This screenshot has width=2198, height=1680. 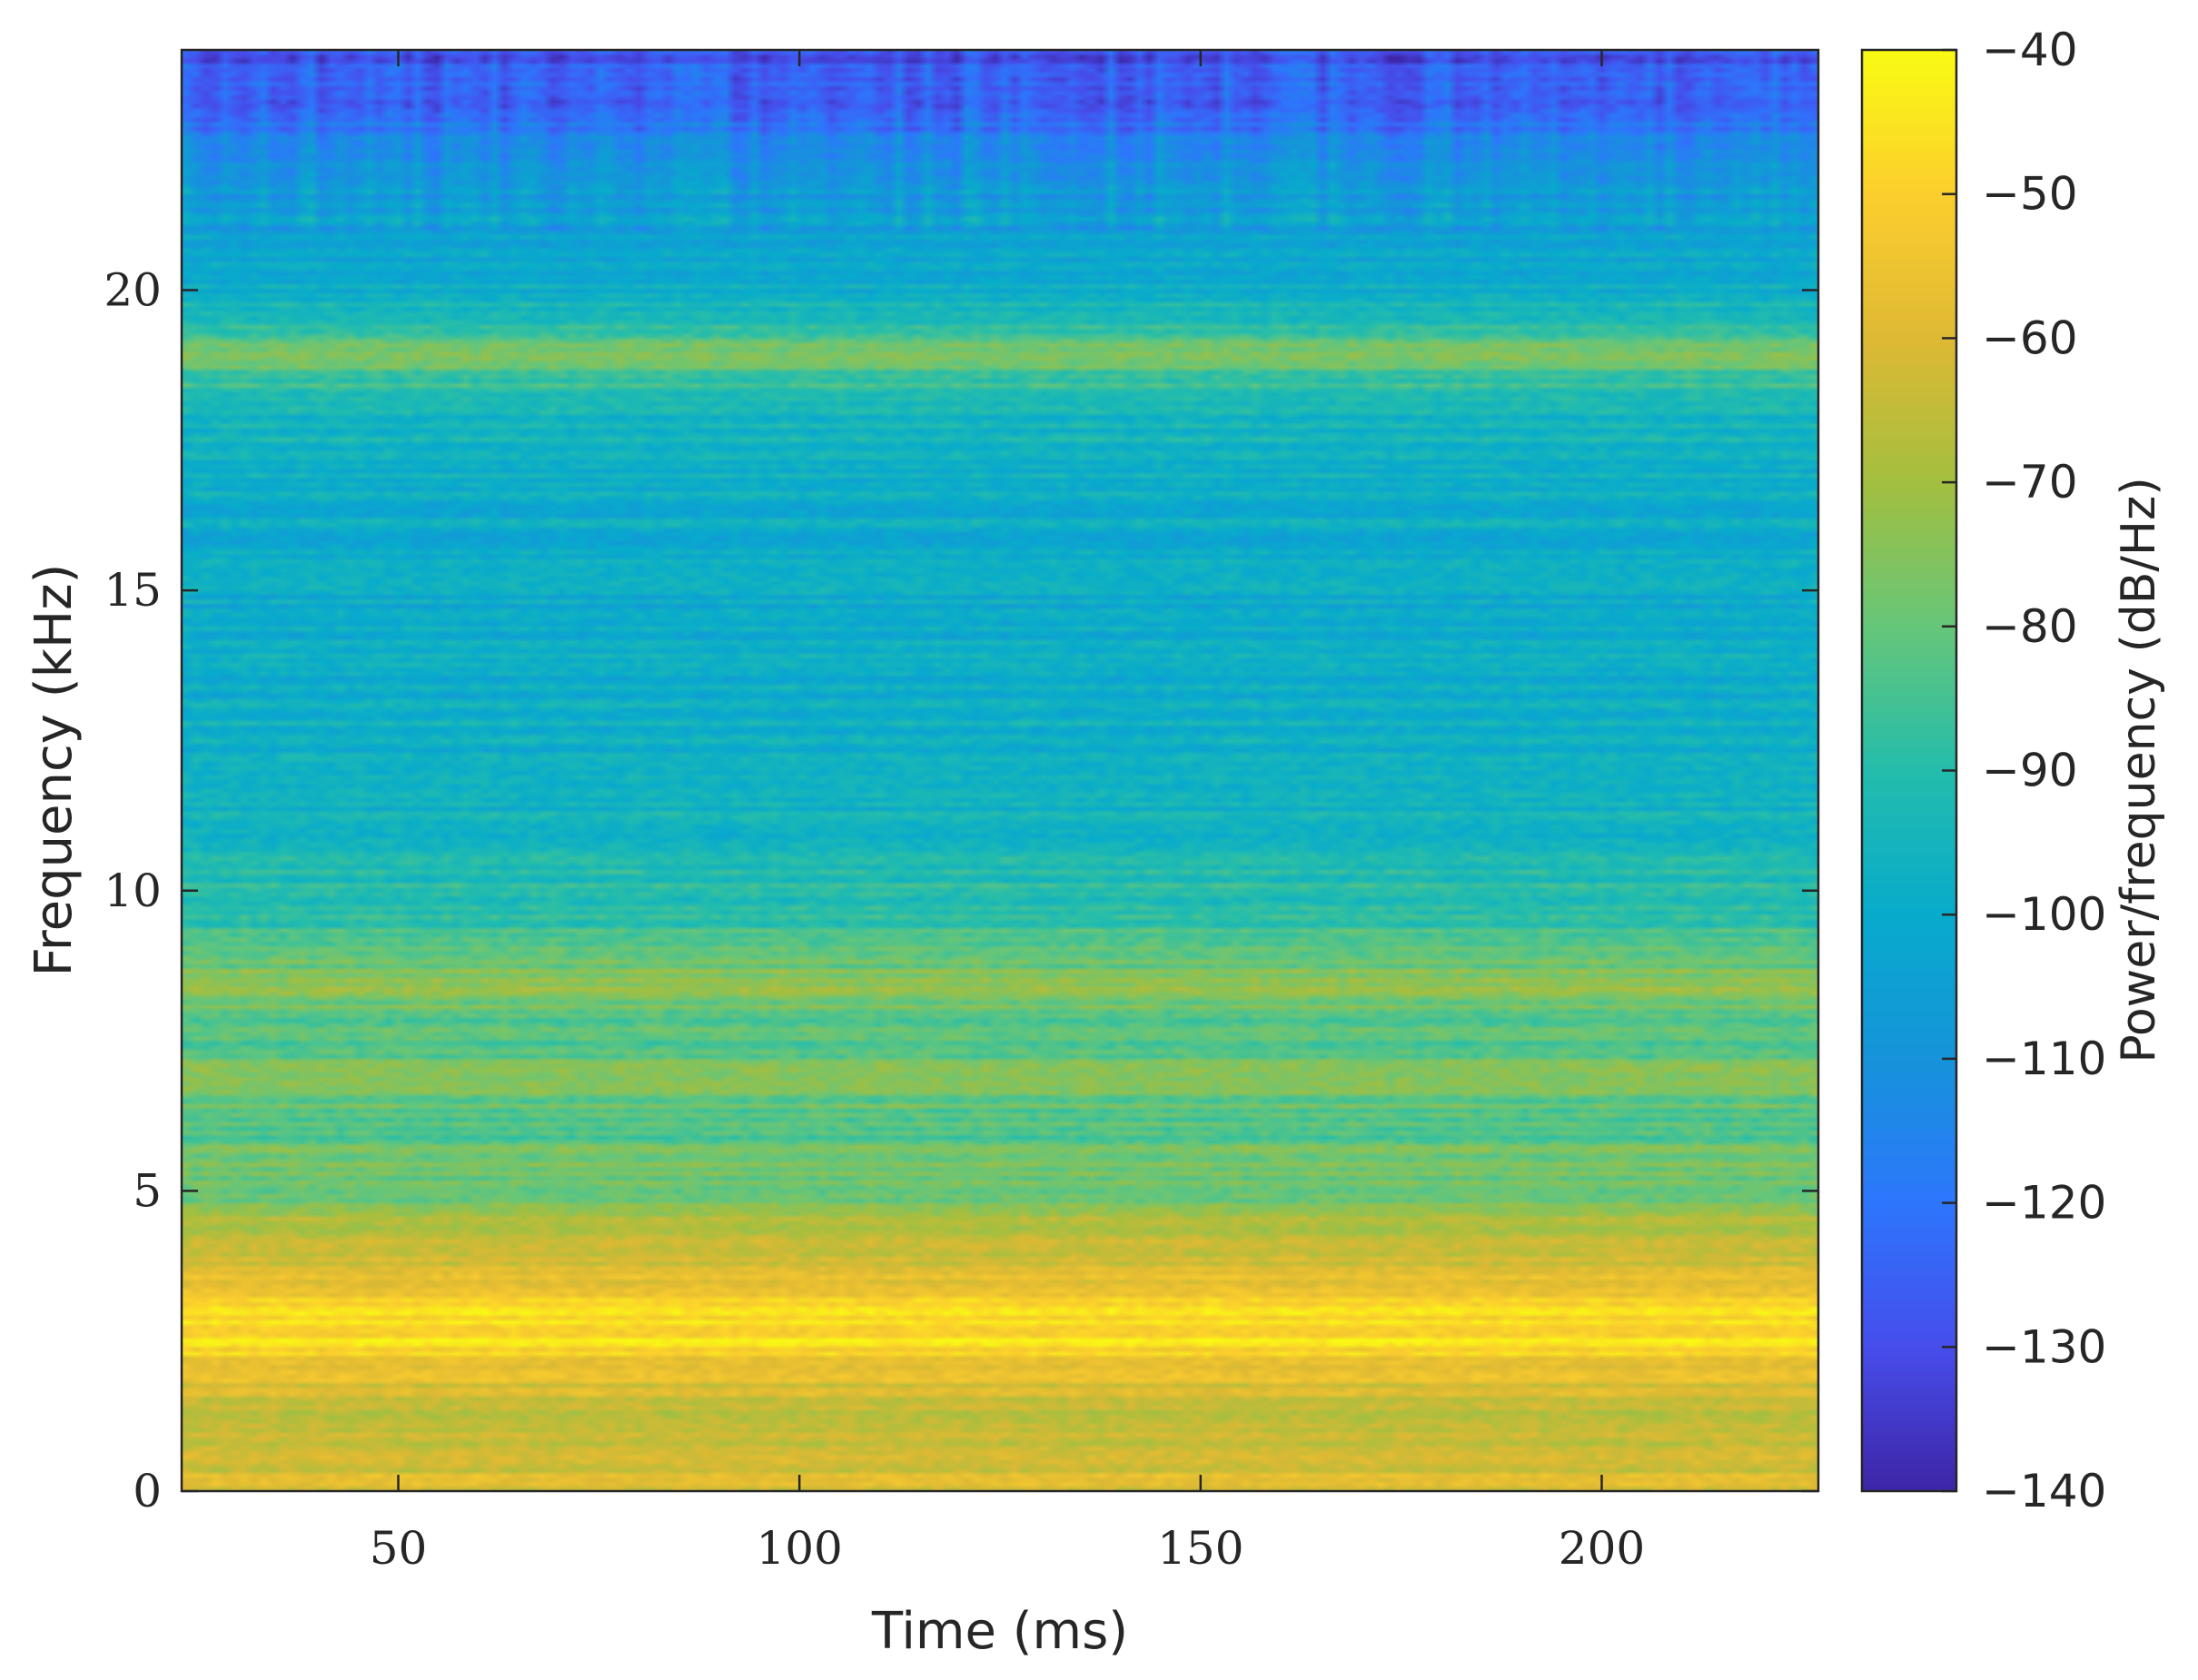 I want to click on x-tick-label: 50, so click(x=399, y=1549).